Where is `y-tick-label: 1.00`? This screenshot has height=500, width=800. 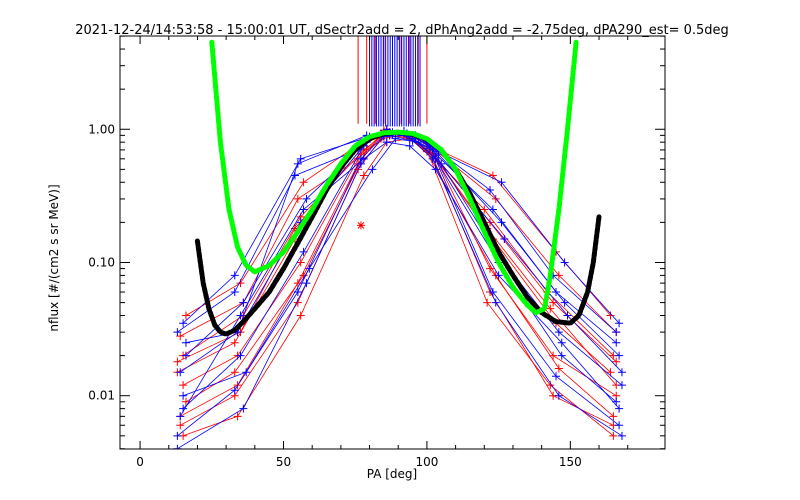 y-tick-label: 1.00 is located at coordinates (101, 129).